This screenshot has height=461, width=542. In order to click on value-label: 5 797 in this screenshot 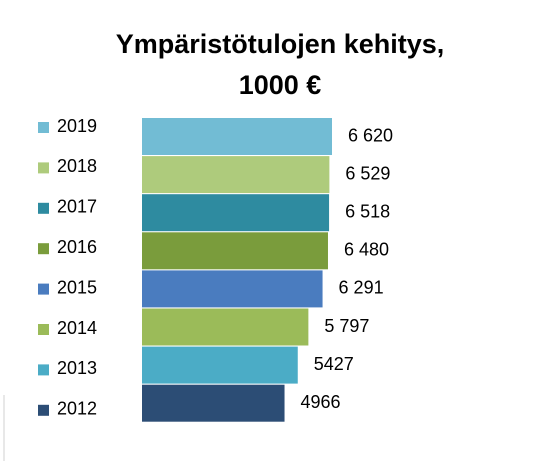, I will do `click(346, 326)`.